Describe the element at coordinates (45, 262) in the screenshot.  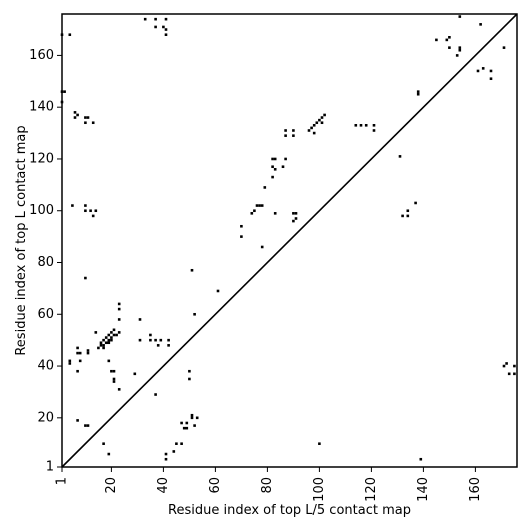
I see `y-tick-label: 80` at that location.